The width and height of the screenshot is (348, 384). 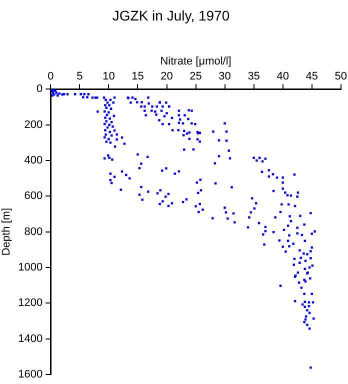 What do you see at coordinates (312, 76) in the screenshot?
I see `x-tick-label: 45` at bounding box center [312, 76].